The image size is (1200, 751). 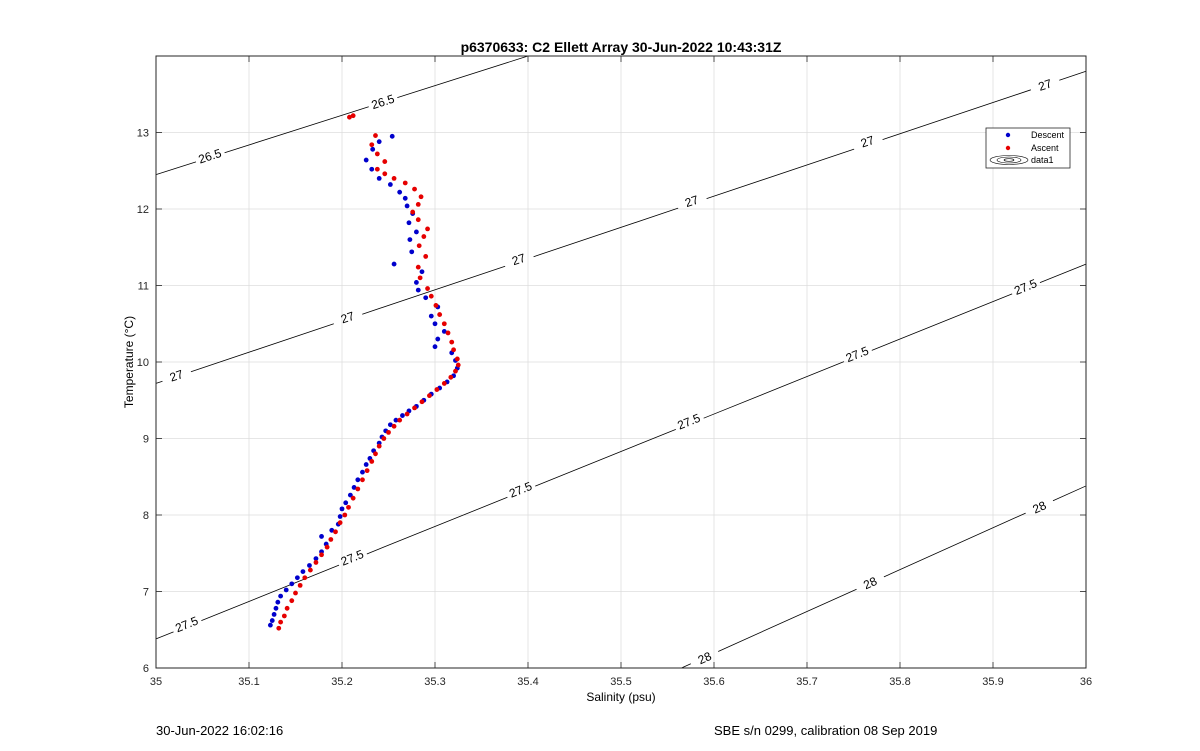 What do you see at coordinates (1042, 160) in the screenshot?
I see `legend-data1-label: data1` at bounding box center [1042, 160].